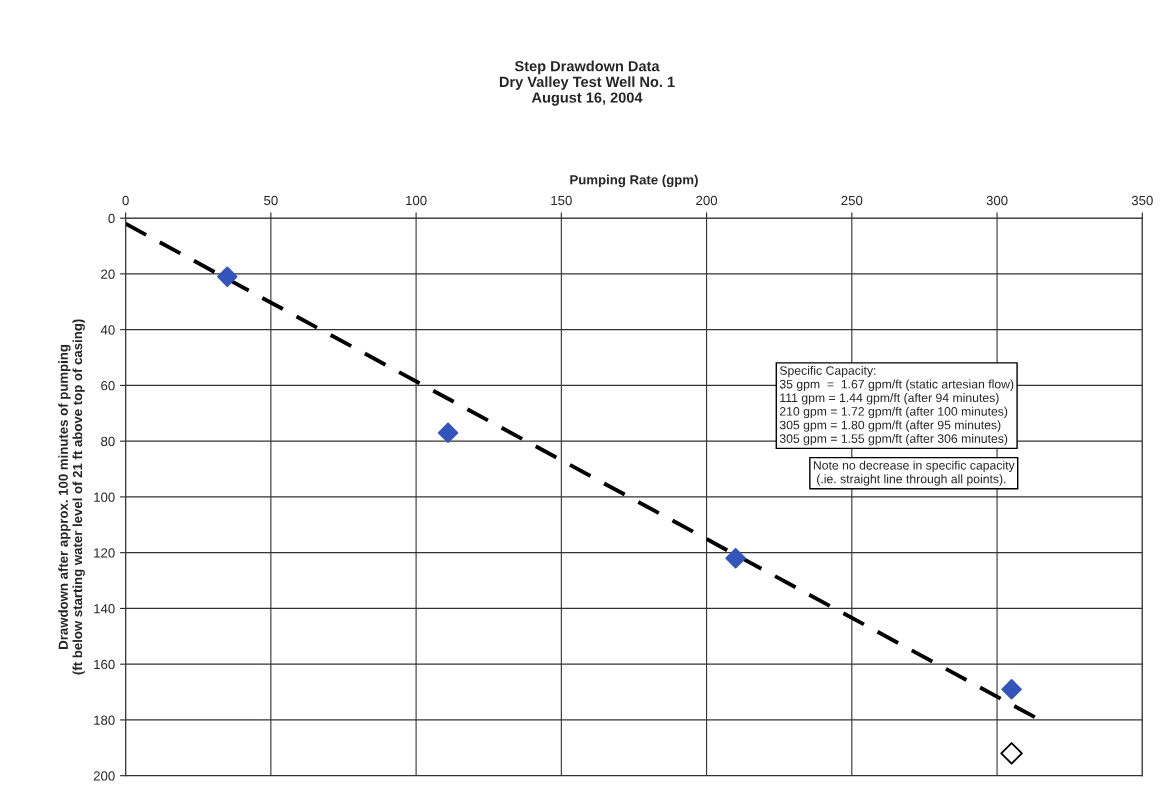 This screenshot has height=808, width=1174. I want to click on y-axis-title: Drawdown after approx. 100 minutes of pumping (ft below starting water level of 21 ft above top of casing), so click(71, 497).